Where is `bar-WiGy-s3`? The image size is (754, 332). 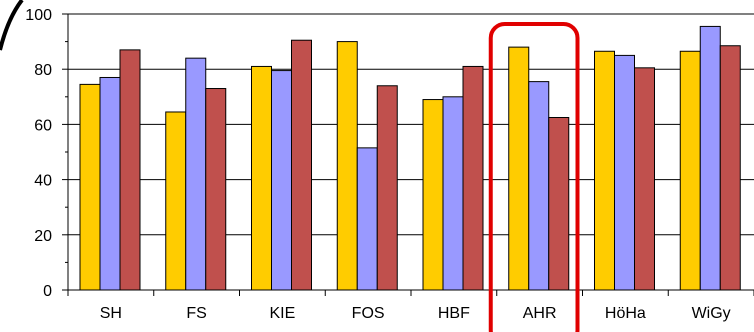 bar-WiGy-s3 is located at coordinates (730, 168).